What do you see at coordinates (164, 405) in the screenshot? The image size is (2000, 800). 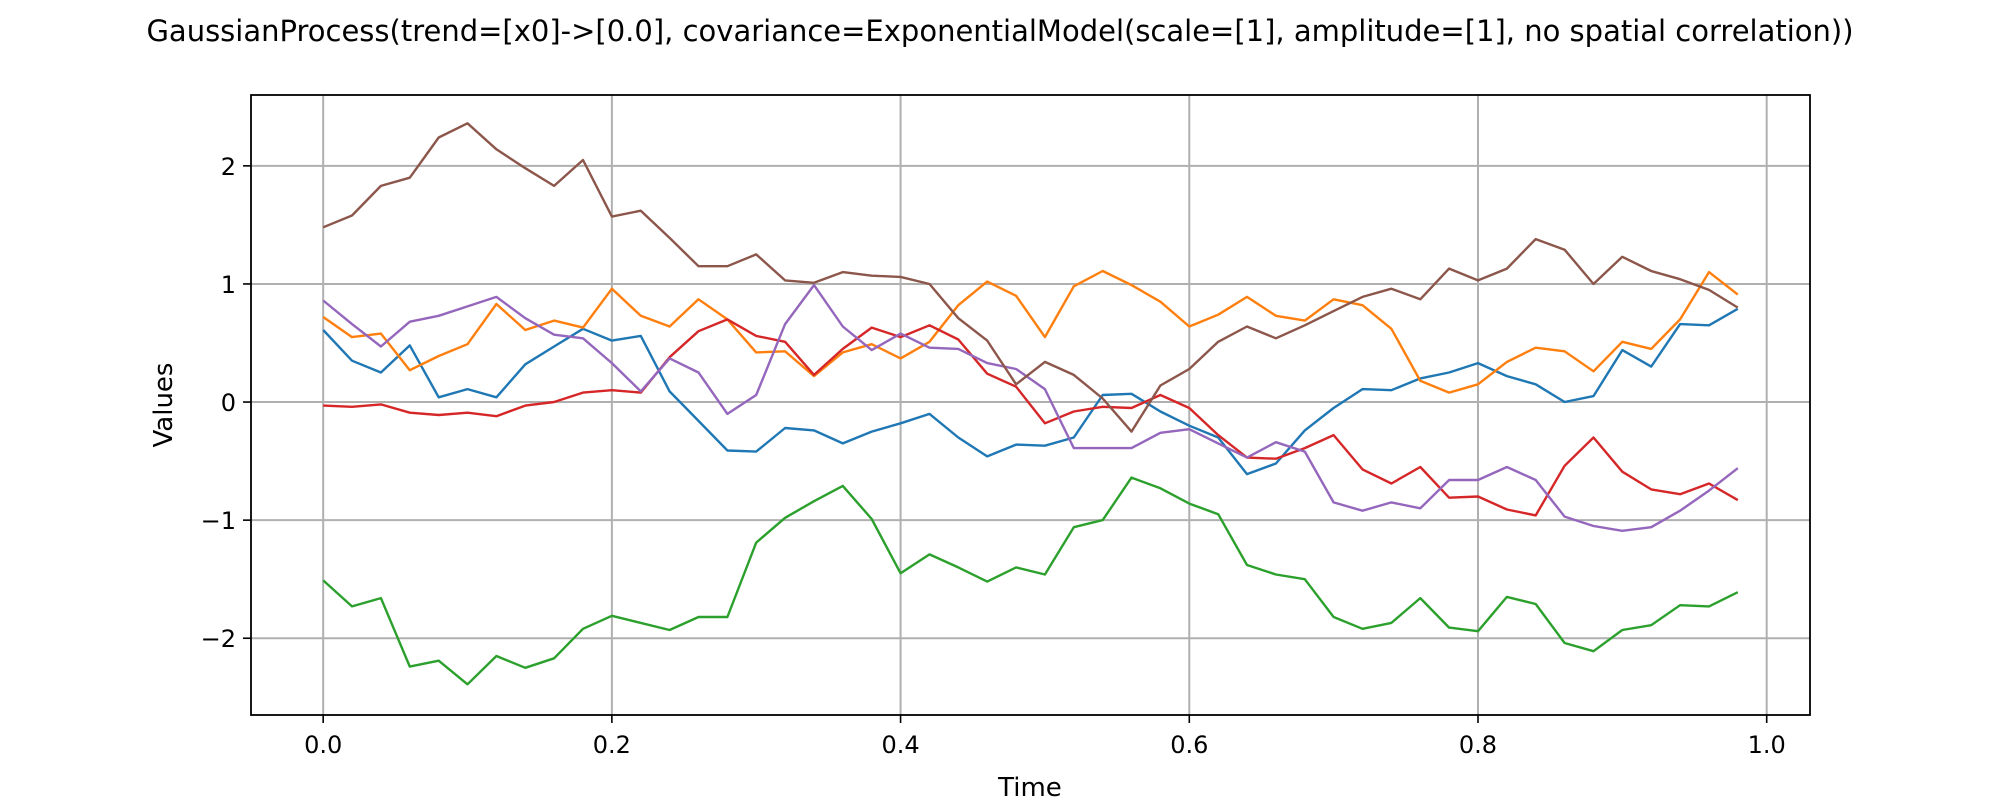 I see `y-axis-label: Values` at bounding box center [164, 405].